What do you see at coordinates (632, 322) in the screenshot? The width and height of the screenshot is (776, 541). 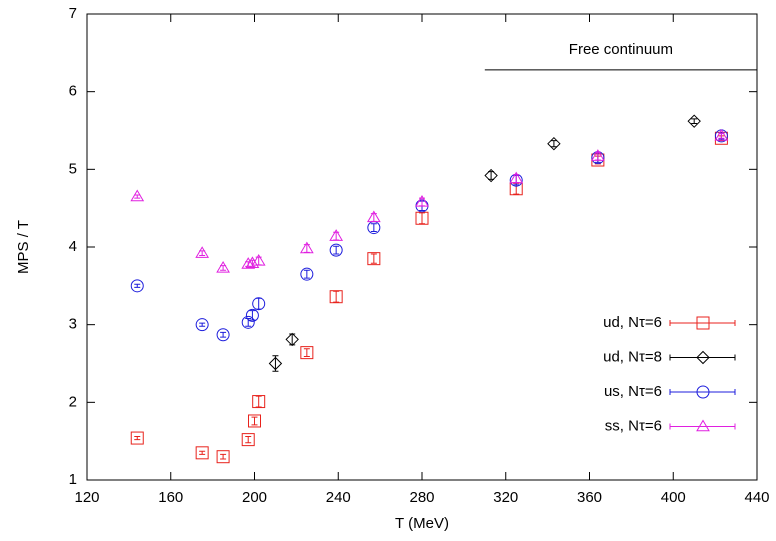 I see `legend-label: ud, Nτ=6` at bounding box center [632, 322].